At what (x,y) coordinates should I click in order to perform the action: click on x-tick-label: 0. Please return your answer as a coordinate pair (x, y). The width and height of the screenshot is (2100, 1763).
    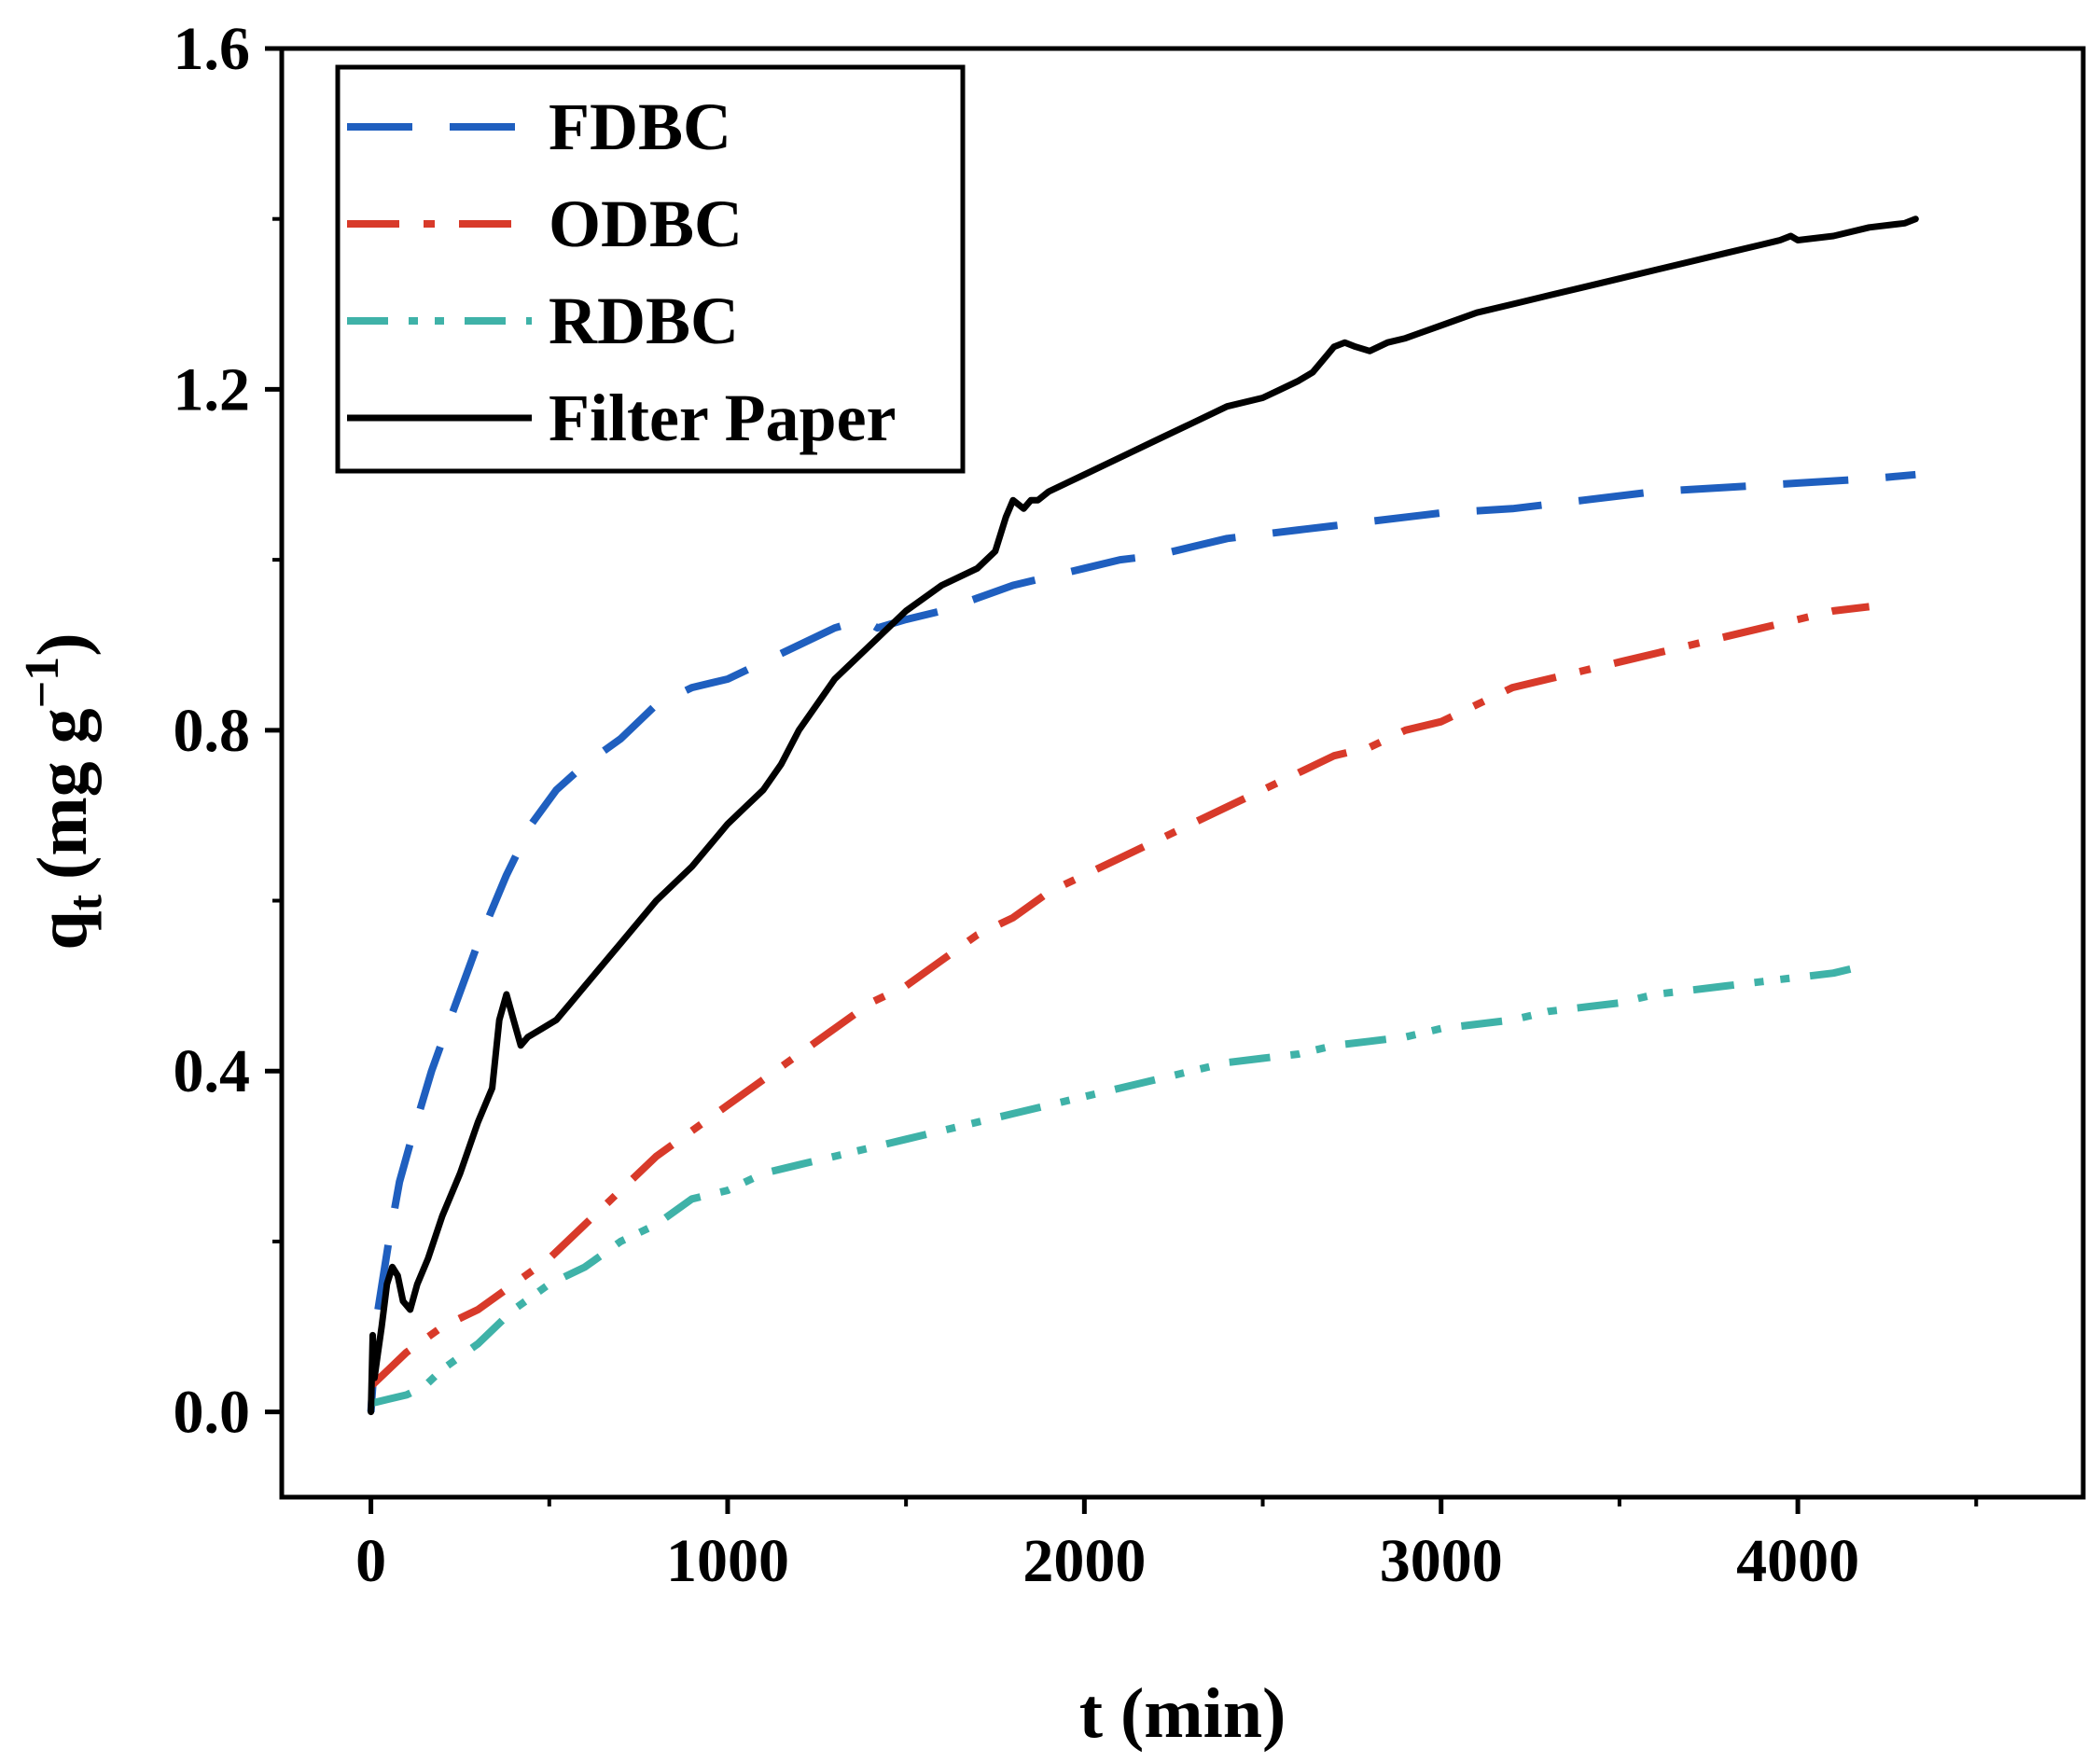
    Looking at the image, I should click on (370, 1561).